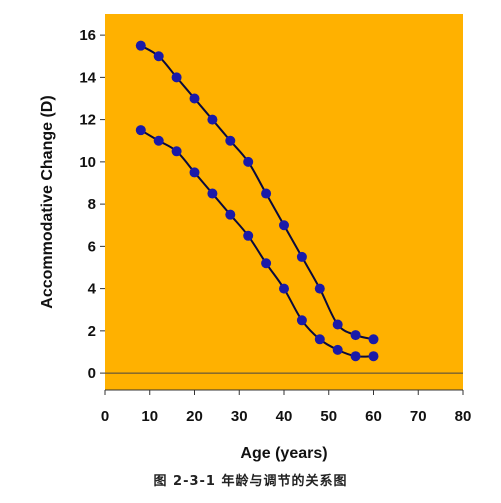 Image resolution: width=501 pixels, height=503 pixels. I want to click on y-tick-label: 4, so click(92, 289).